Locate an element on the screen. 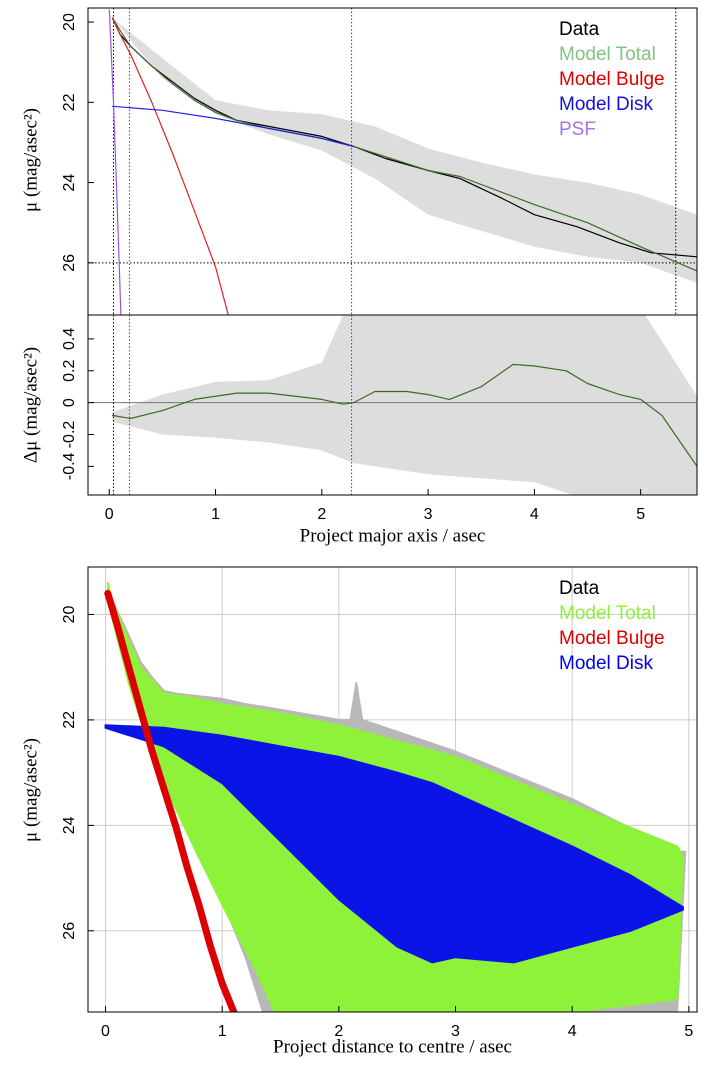 This screenshot has height=1070, width=707. uncertainty-band is located at coordinates (404, 405).